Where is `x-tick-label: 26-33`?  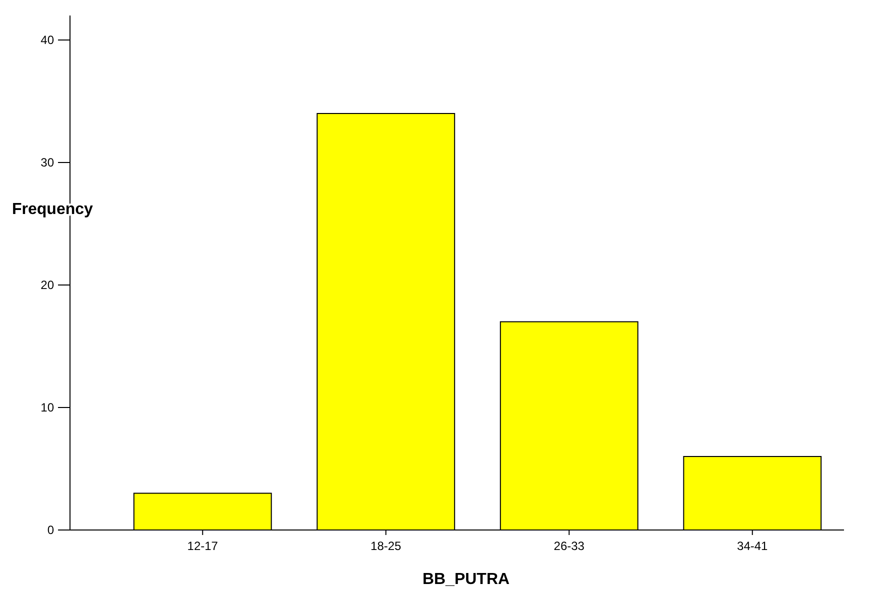
x-tick-label: 26-33 is located at coordinates (569, 546).